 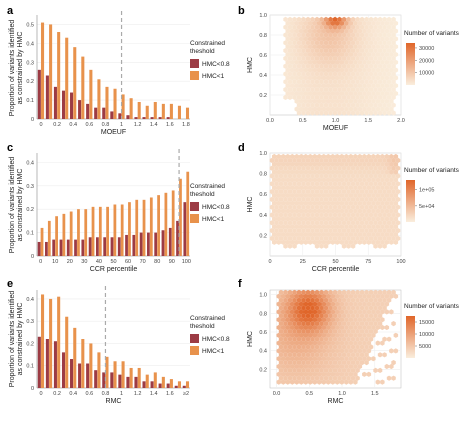 What do you see at coordinates (40, 262) in the screenshot?
I see `x-tick-label: 0` at bounding box center [40, 262].